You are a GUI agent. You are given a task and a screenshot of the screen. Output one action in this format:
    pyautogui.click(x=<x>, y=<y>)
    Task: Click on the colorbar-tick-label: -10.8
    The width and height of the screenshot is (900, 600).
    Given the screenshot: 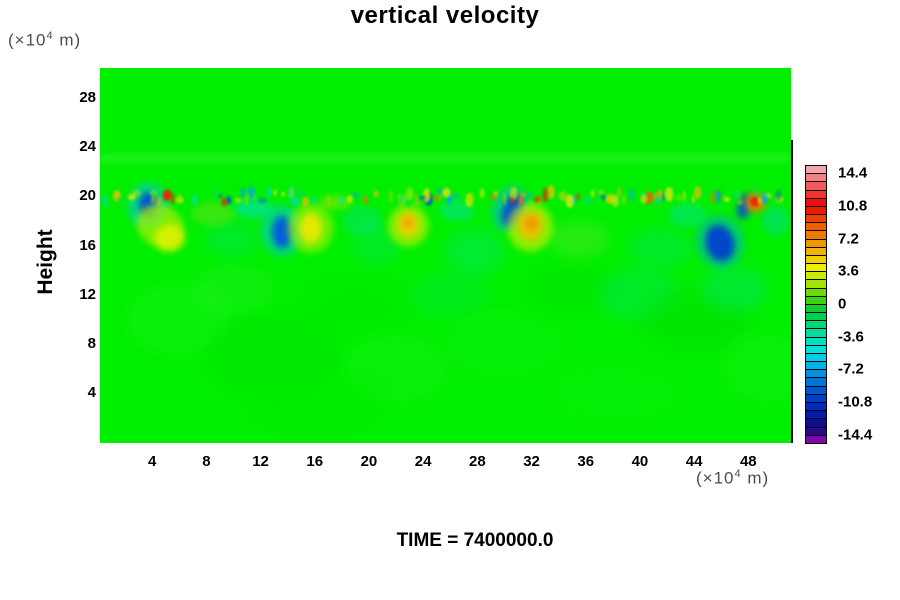 What is the action you would take?
    pyautogui.click(x=855, y=402)
    